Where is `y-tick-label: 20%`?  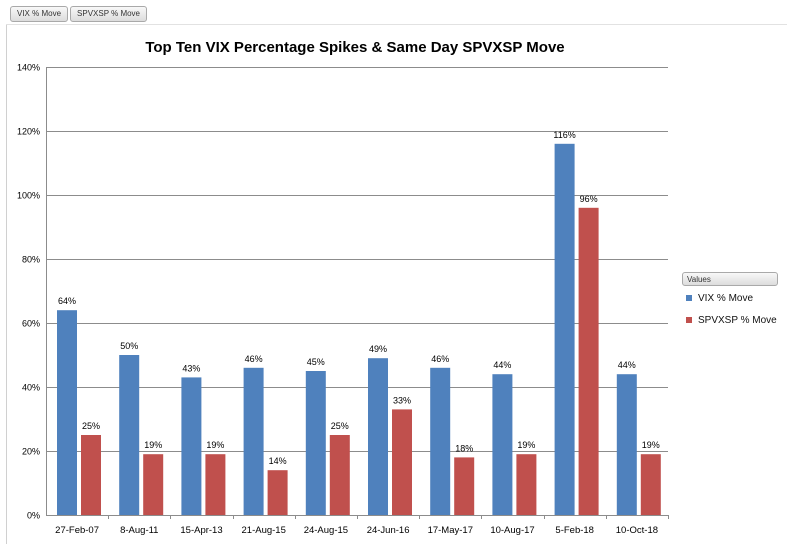
y-tick-label: 20% is located at coordinates (31, 452).